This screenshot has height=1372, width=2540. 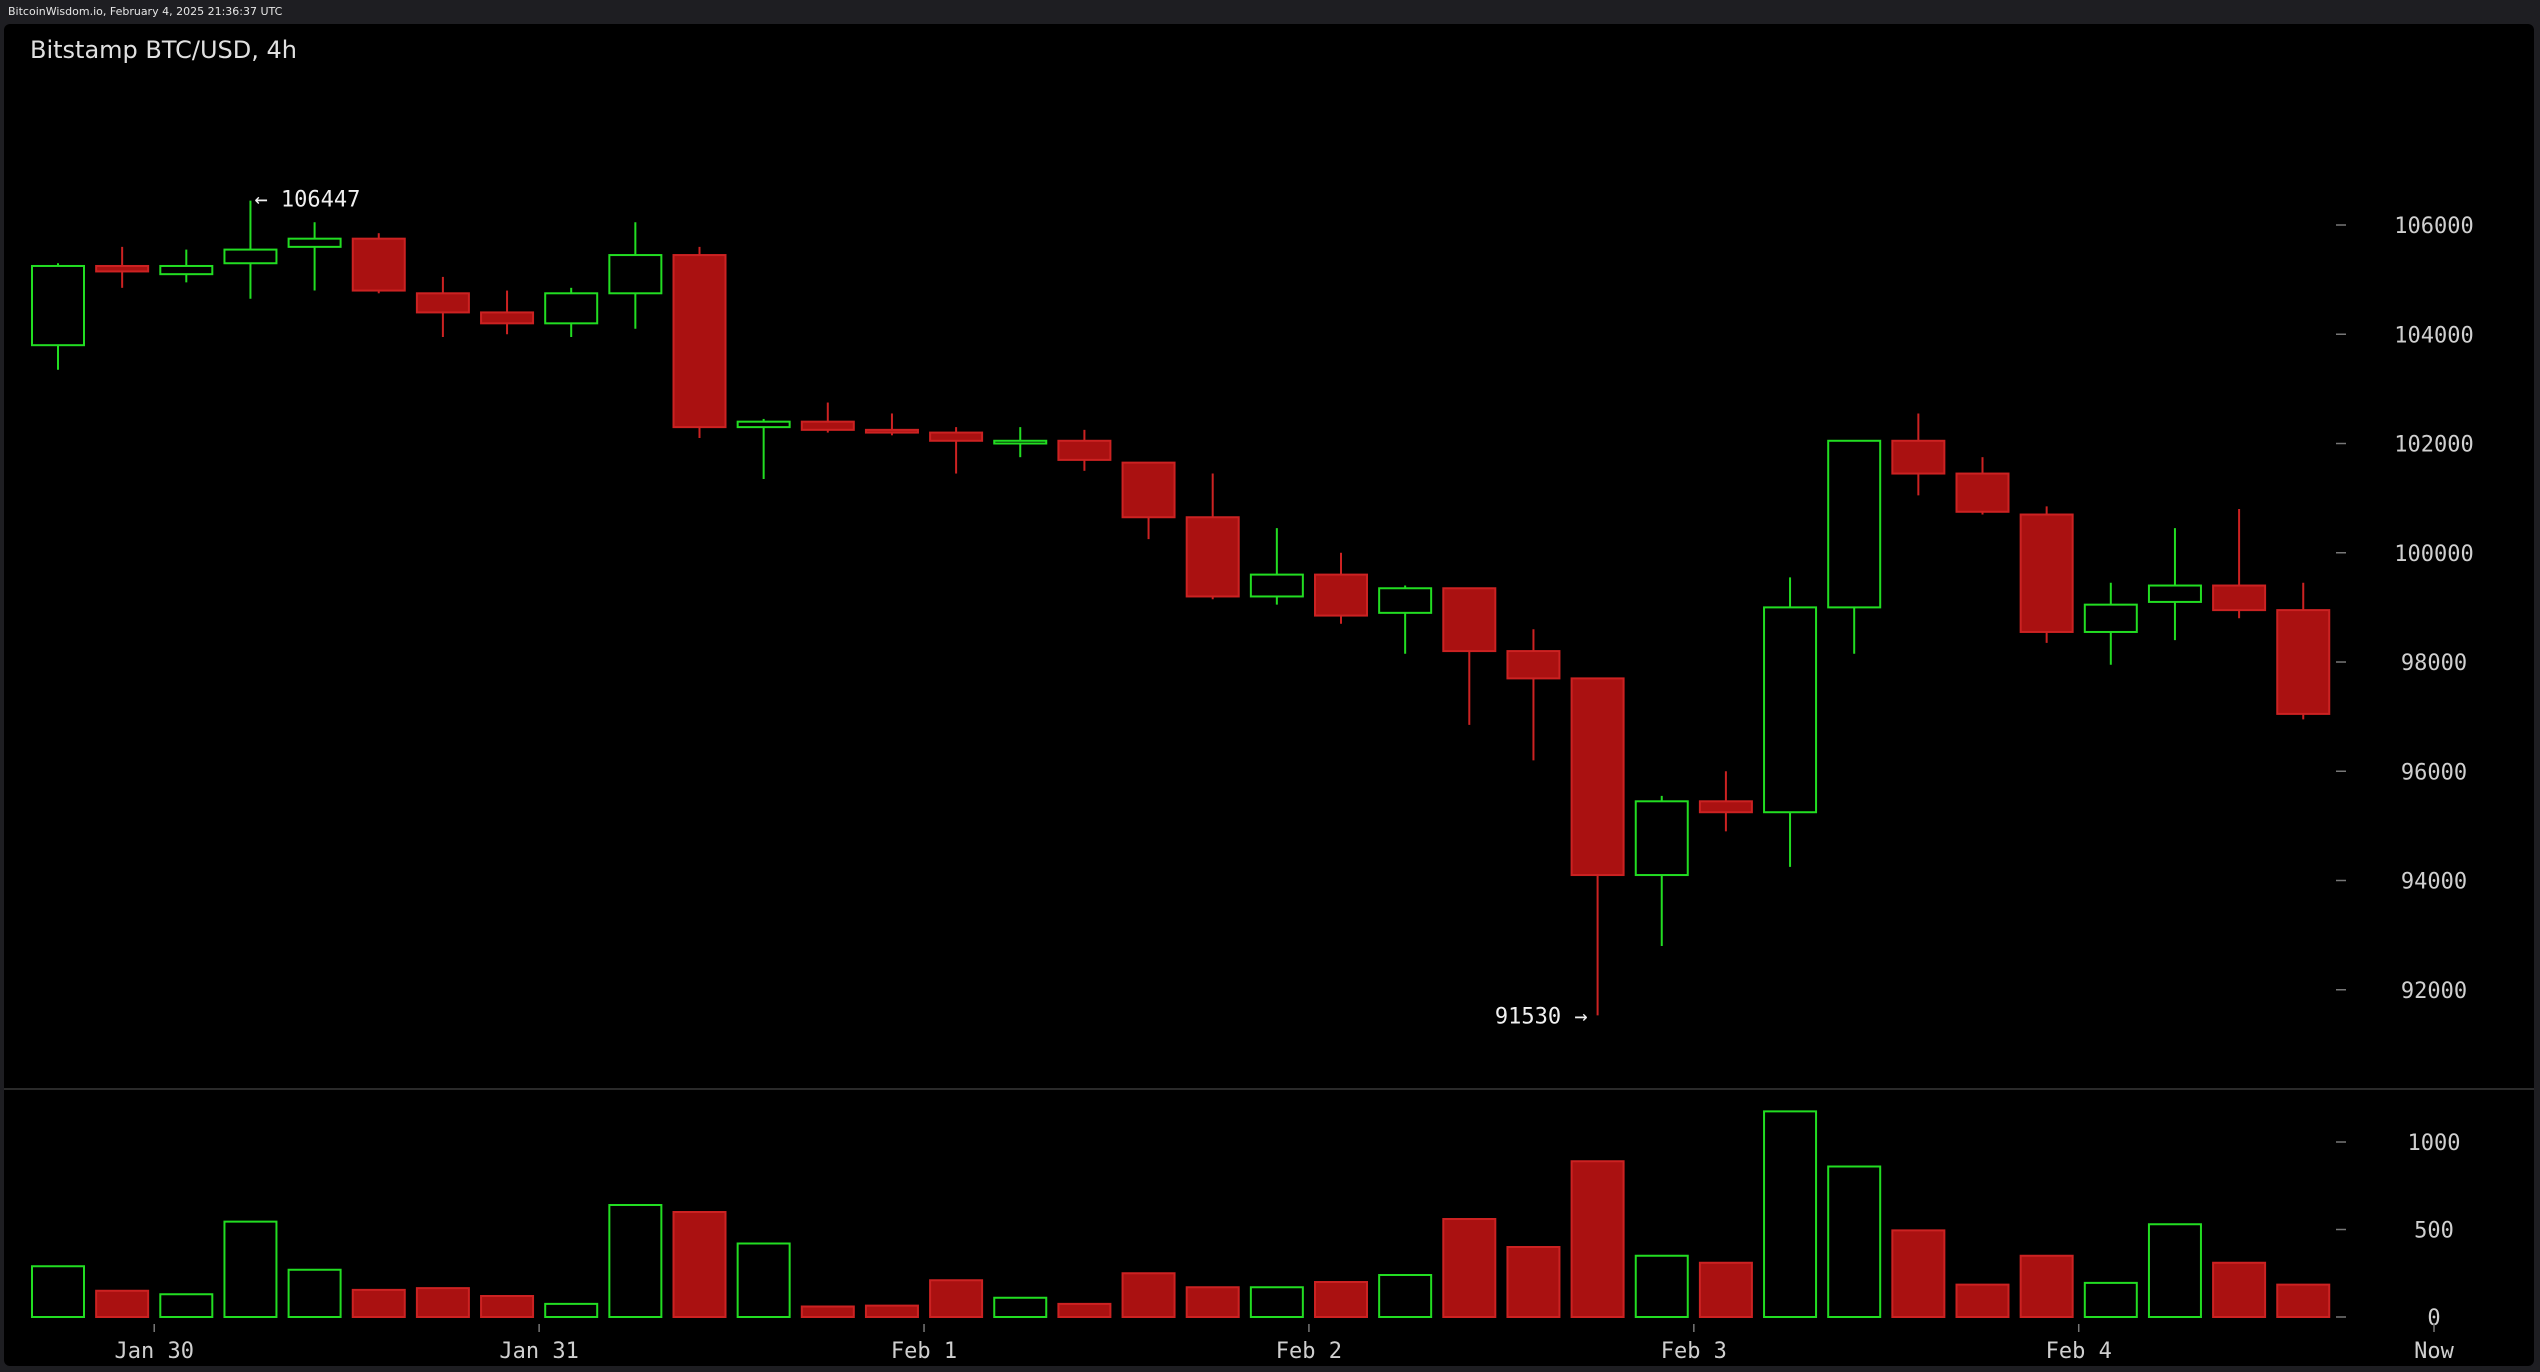 What do you see at coordinates (1694, 1351) in the screenshot?
I see `time-tick-label: Feb 3` at bounding box center [1694, 1351].